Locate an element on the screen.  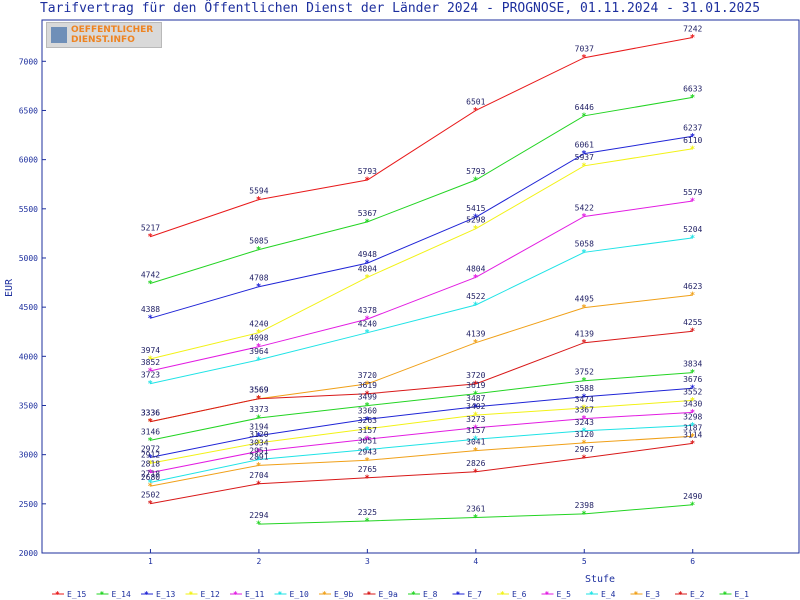
y-tick-label: 7000 is located at coordinates (28, 61).